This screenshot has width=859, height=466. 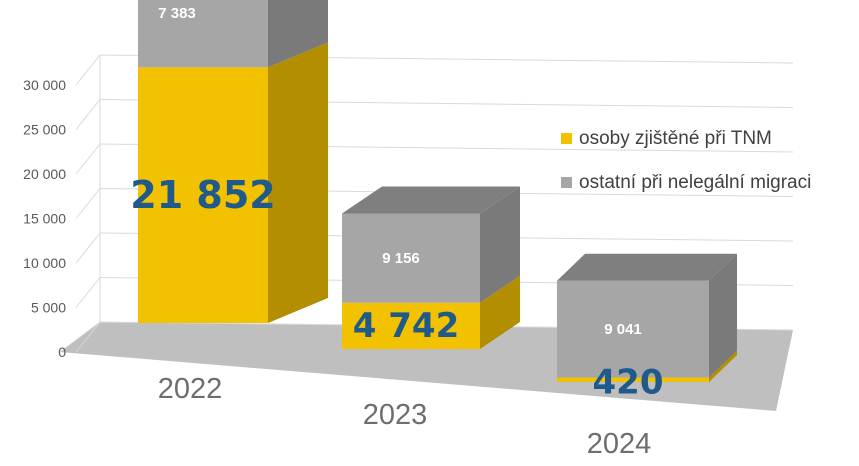 I want to click on bar-side-2022-s1, so click(x=298, y=34).